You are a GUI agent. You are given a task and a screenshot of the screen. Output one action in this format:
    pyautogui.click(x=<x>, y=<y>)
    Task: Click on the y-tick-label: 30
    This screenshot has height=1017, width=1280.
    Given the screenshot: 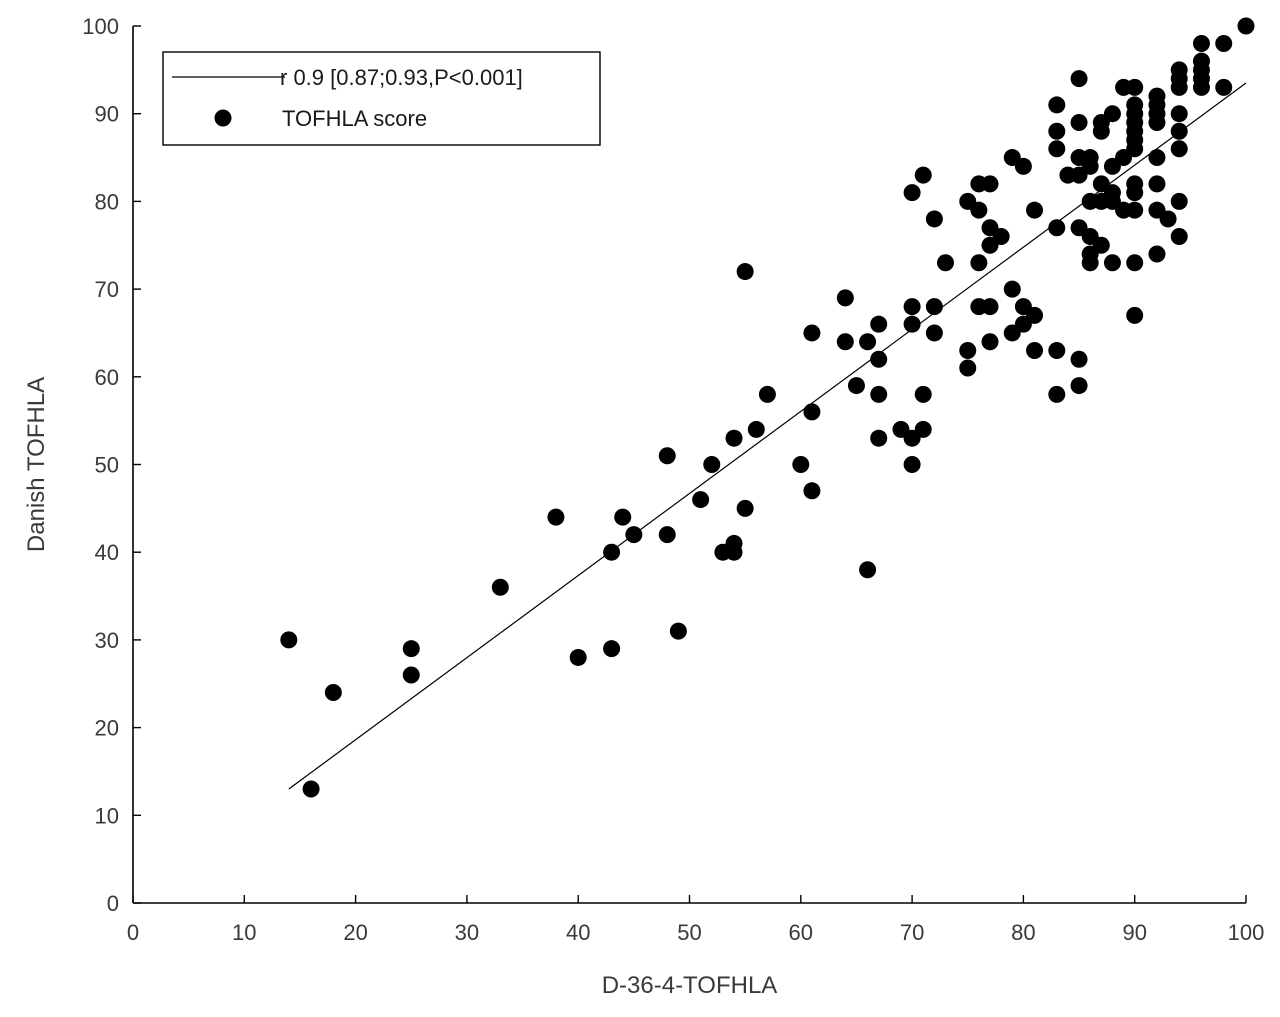 What is the action you would take?
    pyautogui.click(x=107, y=640)
    